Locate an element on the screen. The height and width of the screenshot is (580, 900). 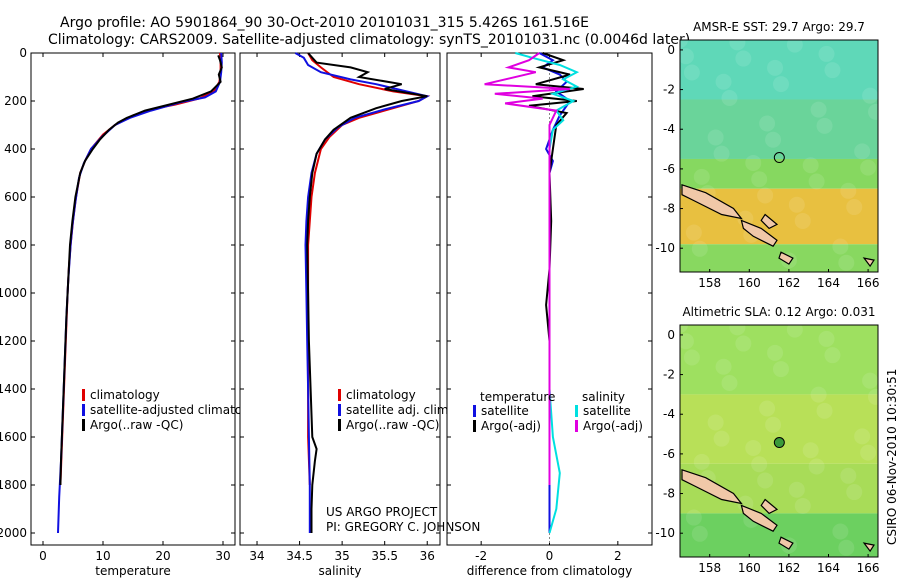
sst-map-frame is located at coordinates (779, 156).